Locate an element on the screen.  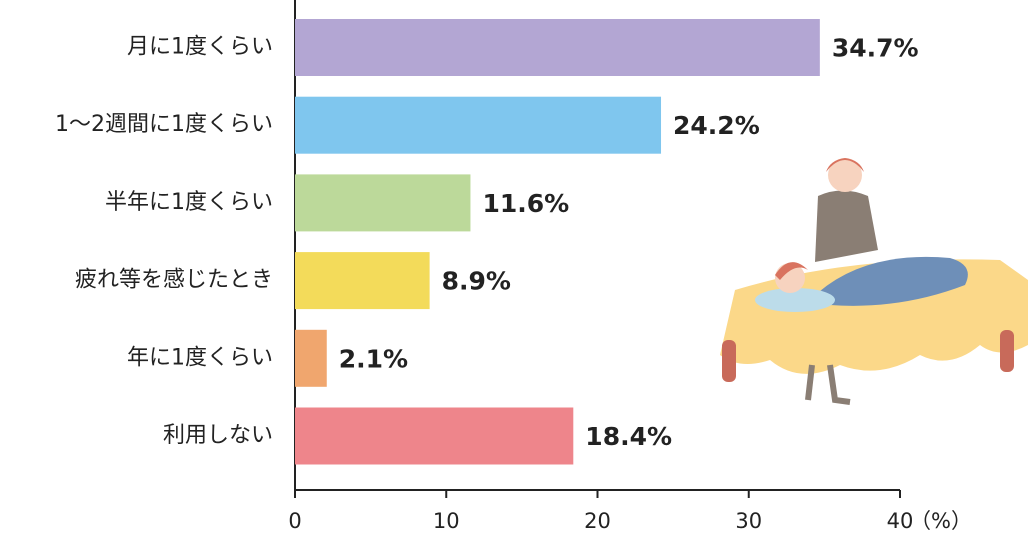
x-tick-label: 40 is located at coordinates (900, 521).